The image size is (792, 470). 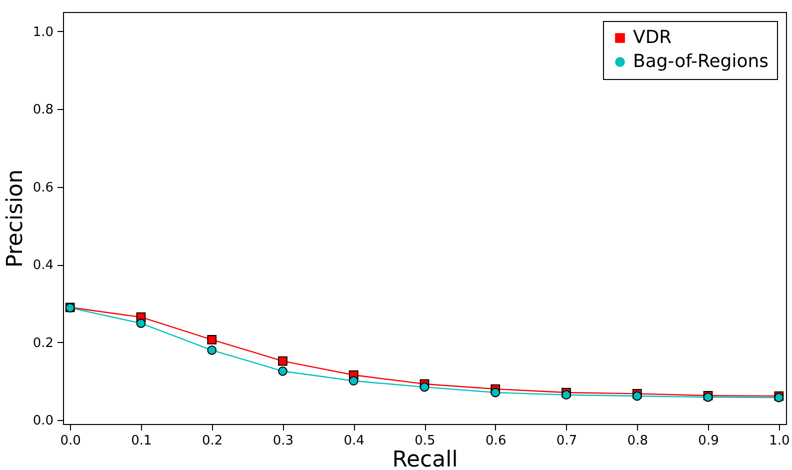 I want to click on x-tick-label: 1.0, so click(x=779, y=441).